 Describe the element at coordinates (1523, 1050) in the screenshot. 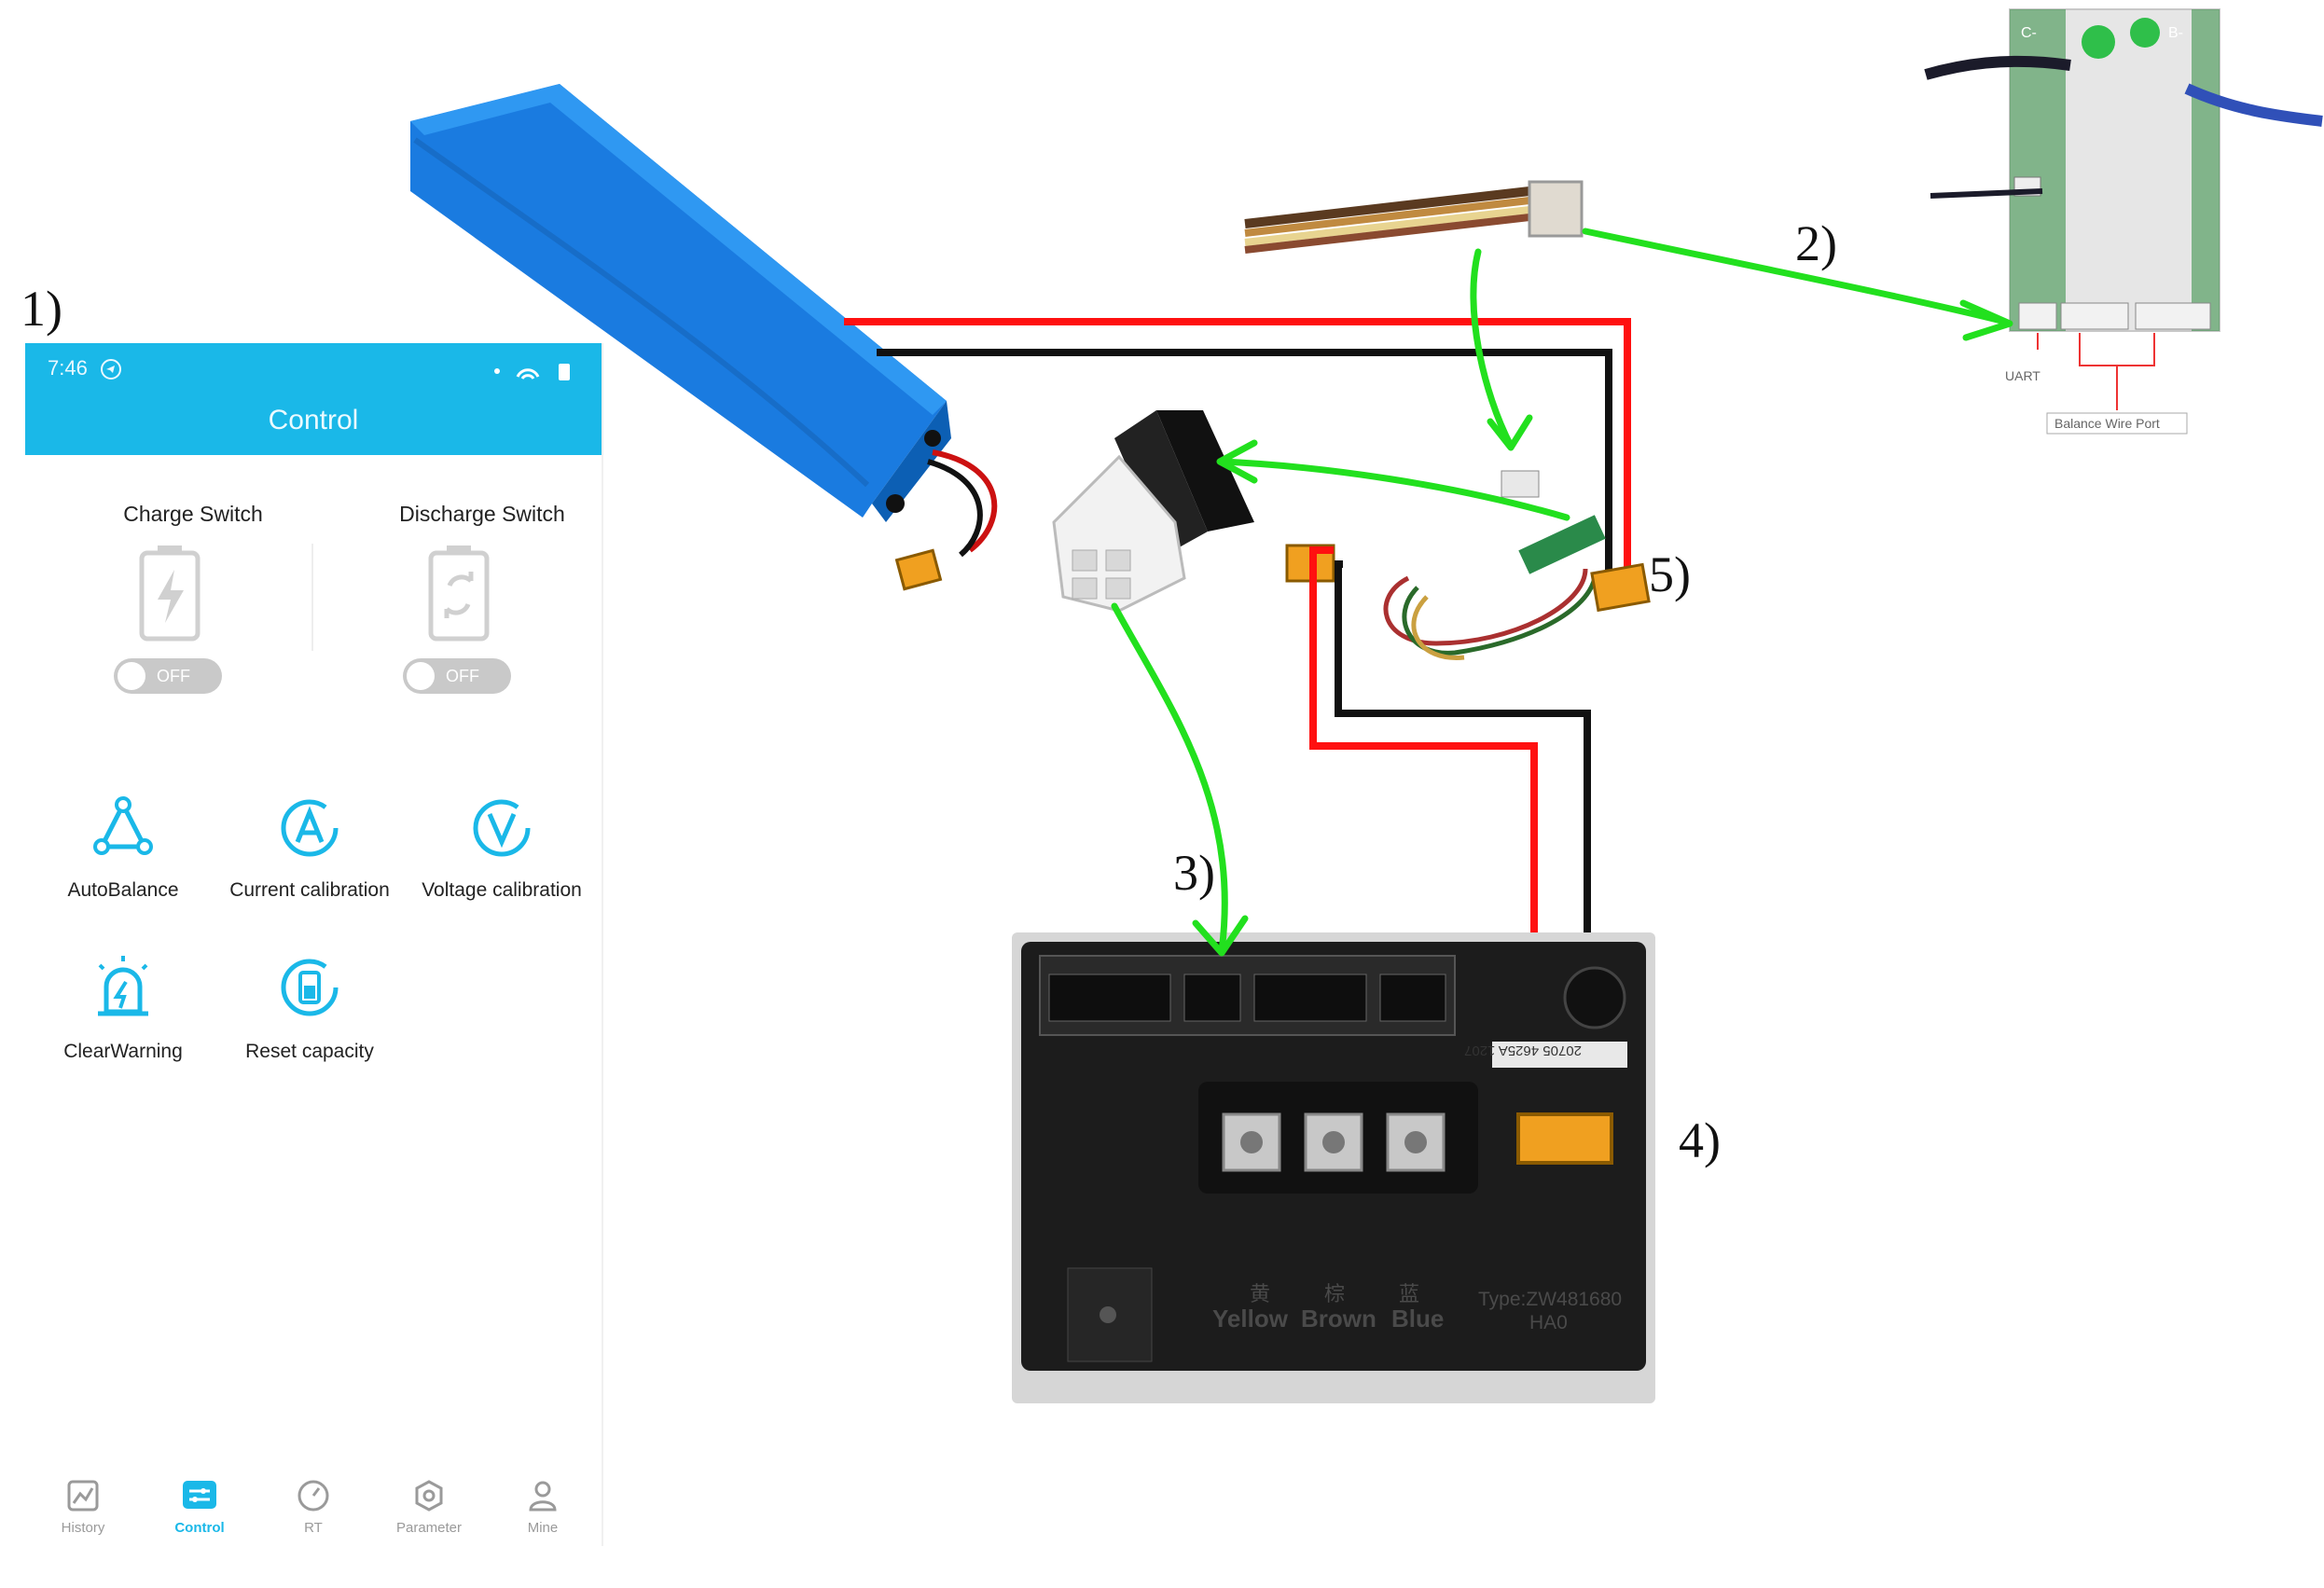

I see `controller-serial: 20705 4625A 1207` at that location.